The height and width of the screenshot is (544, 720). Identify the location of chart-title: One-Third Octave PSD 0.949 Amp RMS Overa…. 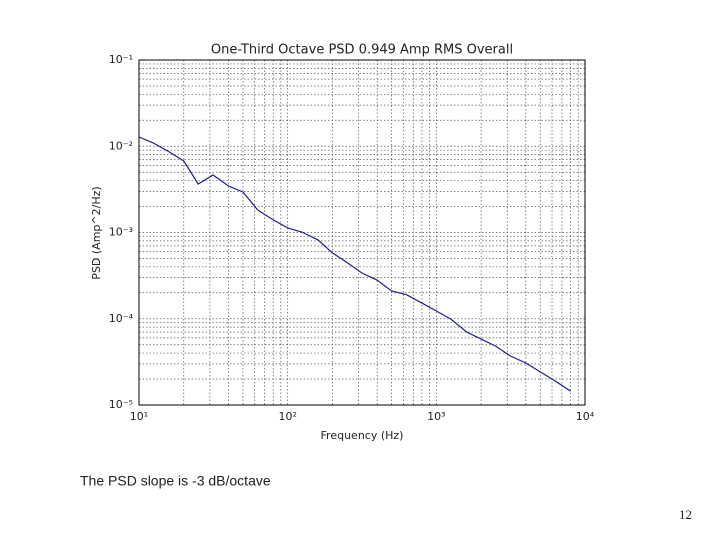
(362, 50).